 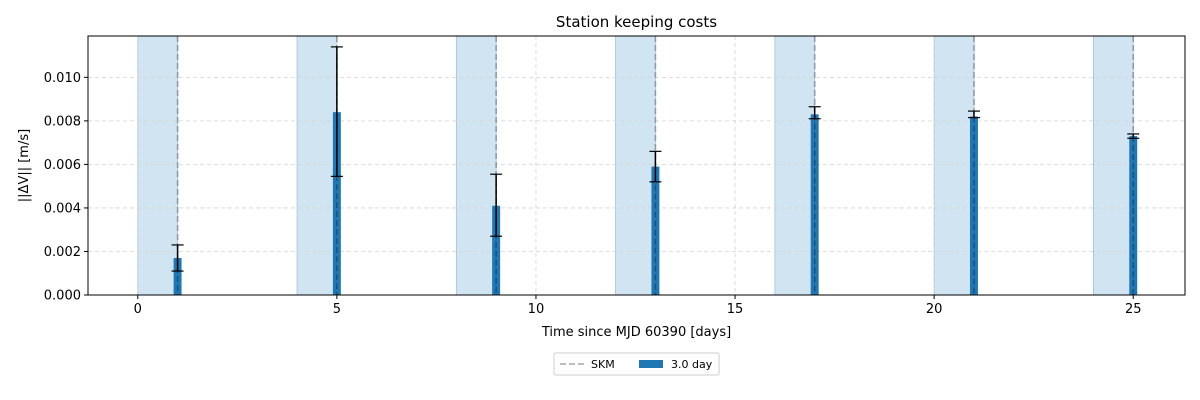 What do you see at coordinates (934, 309) in the screenshot?
I see `x-tick-label-4: 20` at bounding box center [934, 309].